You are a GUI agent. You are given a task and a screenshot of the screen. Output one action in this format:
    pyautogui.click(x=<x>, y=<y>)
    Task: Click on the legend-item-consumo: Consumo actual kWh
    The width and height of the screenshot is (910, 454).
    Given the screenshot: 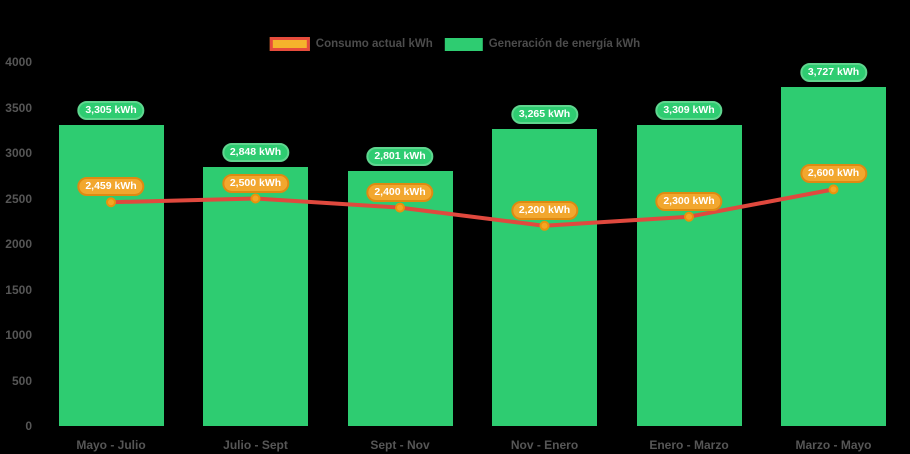 What is the action you would take?
    pyautogui.click(x=351, y=44)
    